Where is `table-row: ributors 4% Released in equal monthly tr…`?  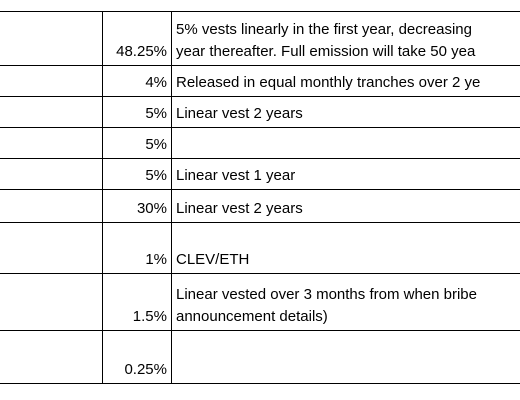
table-row: ributors 4% Released in equal monthly tr… is located at coordinates (260, 81).